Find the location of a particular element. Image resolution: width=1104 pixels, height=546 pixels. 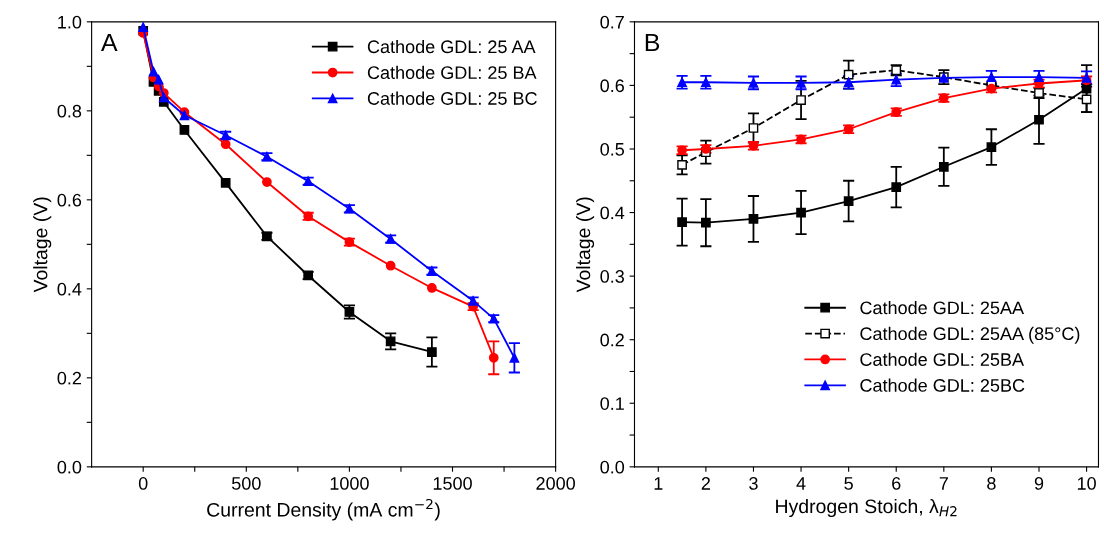

legend-label: Cathode GDL: 25AA is located at coordinates (942, 307).